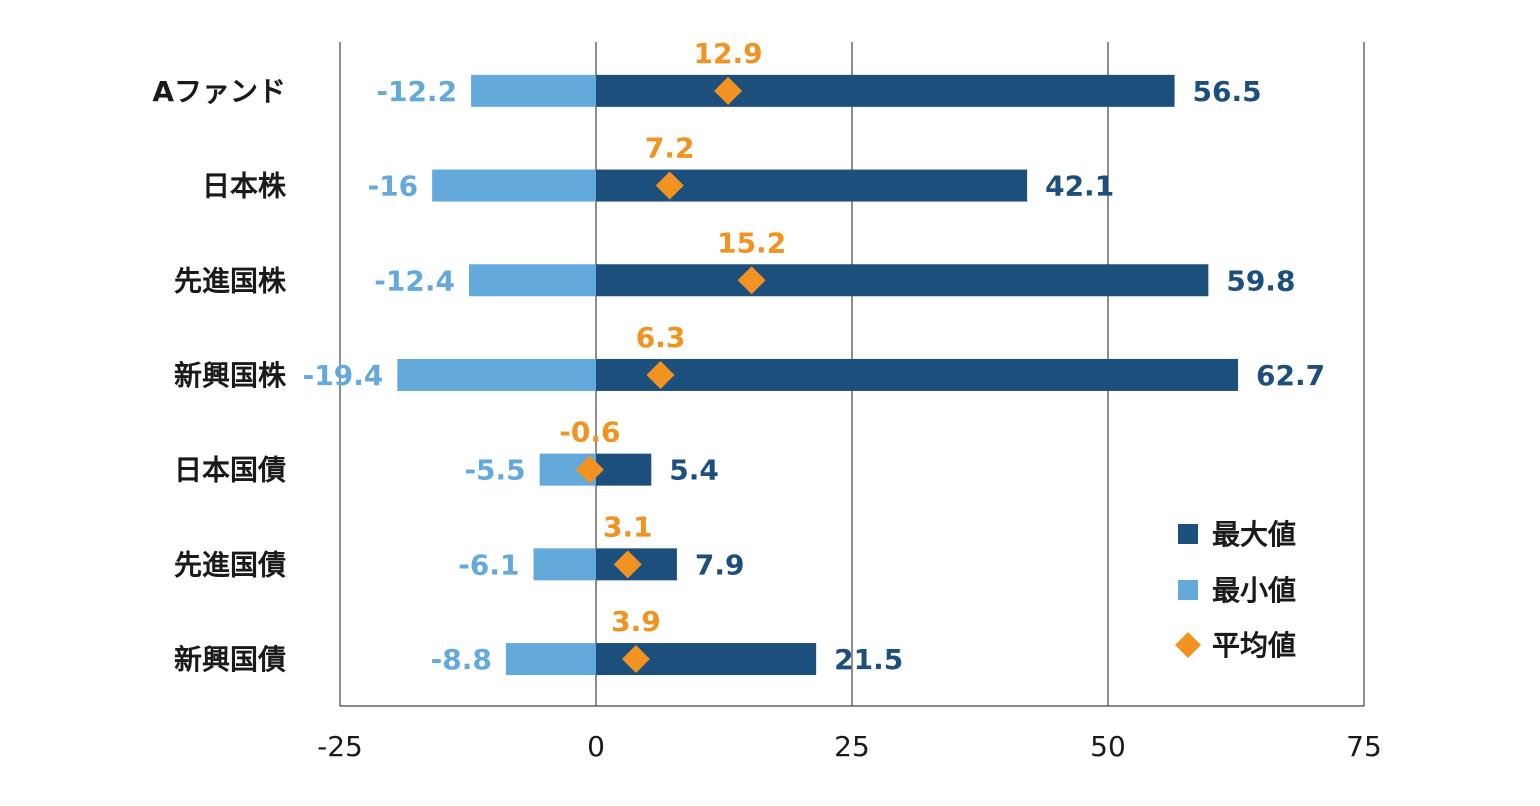 This screenshot has width=1540, height=806. I want to click on category-label: 先進国債, so click(230, 564).